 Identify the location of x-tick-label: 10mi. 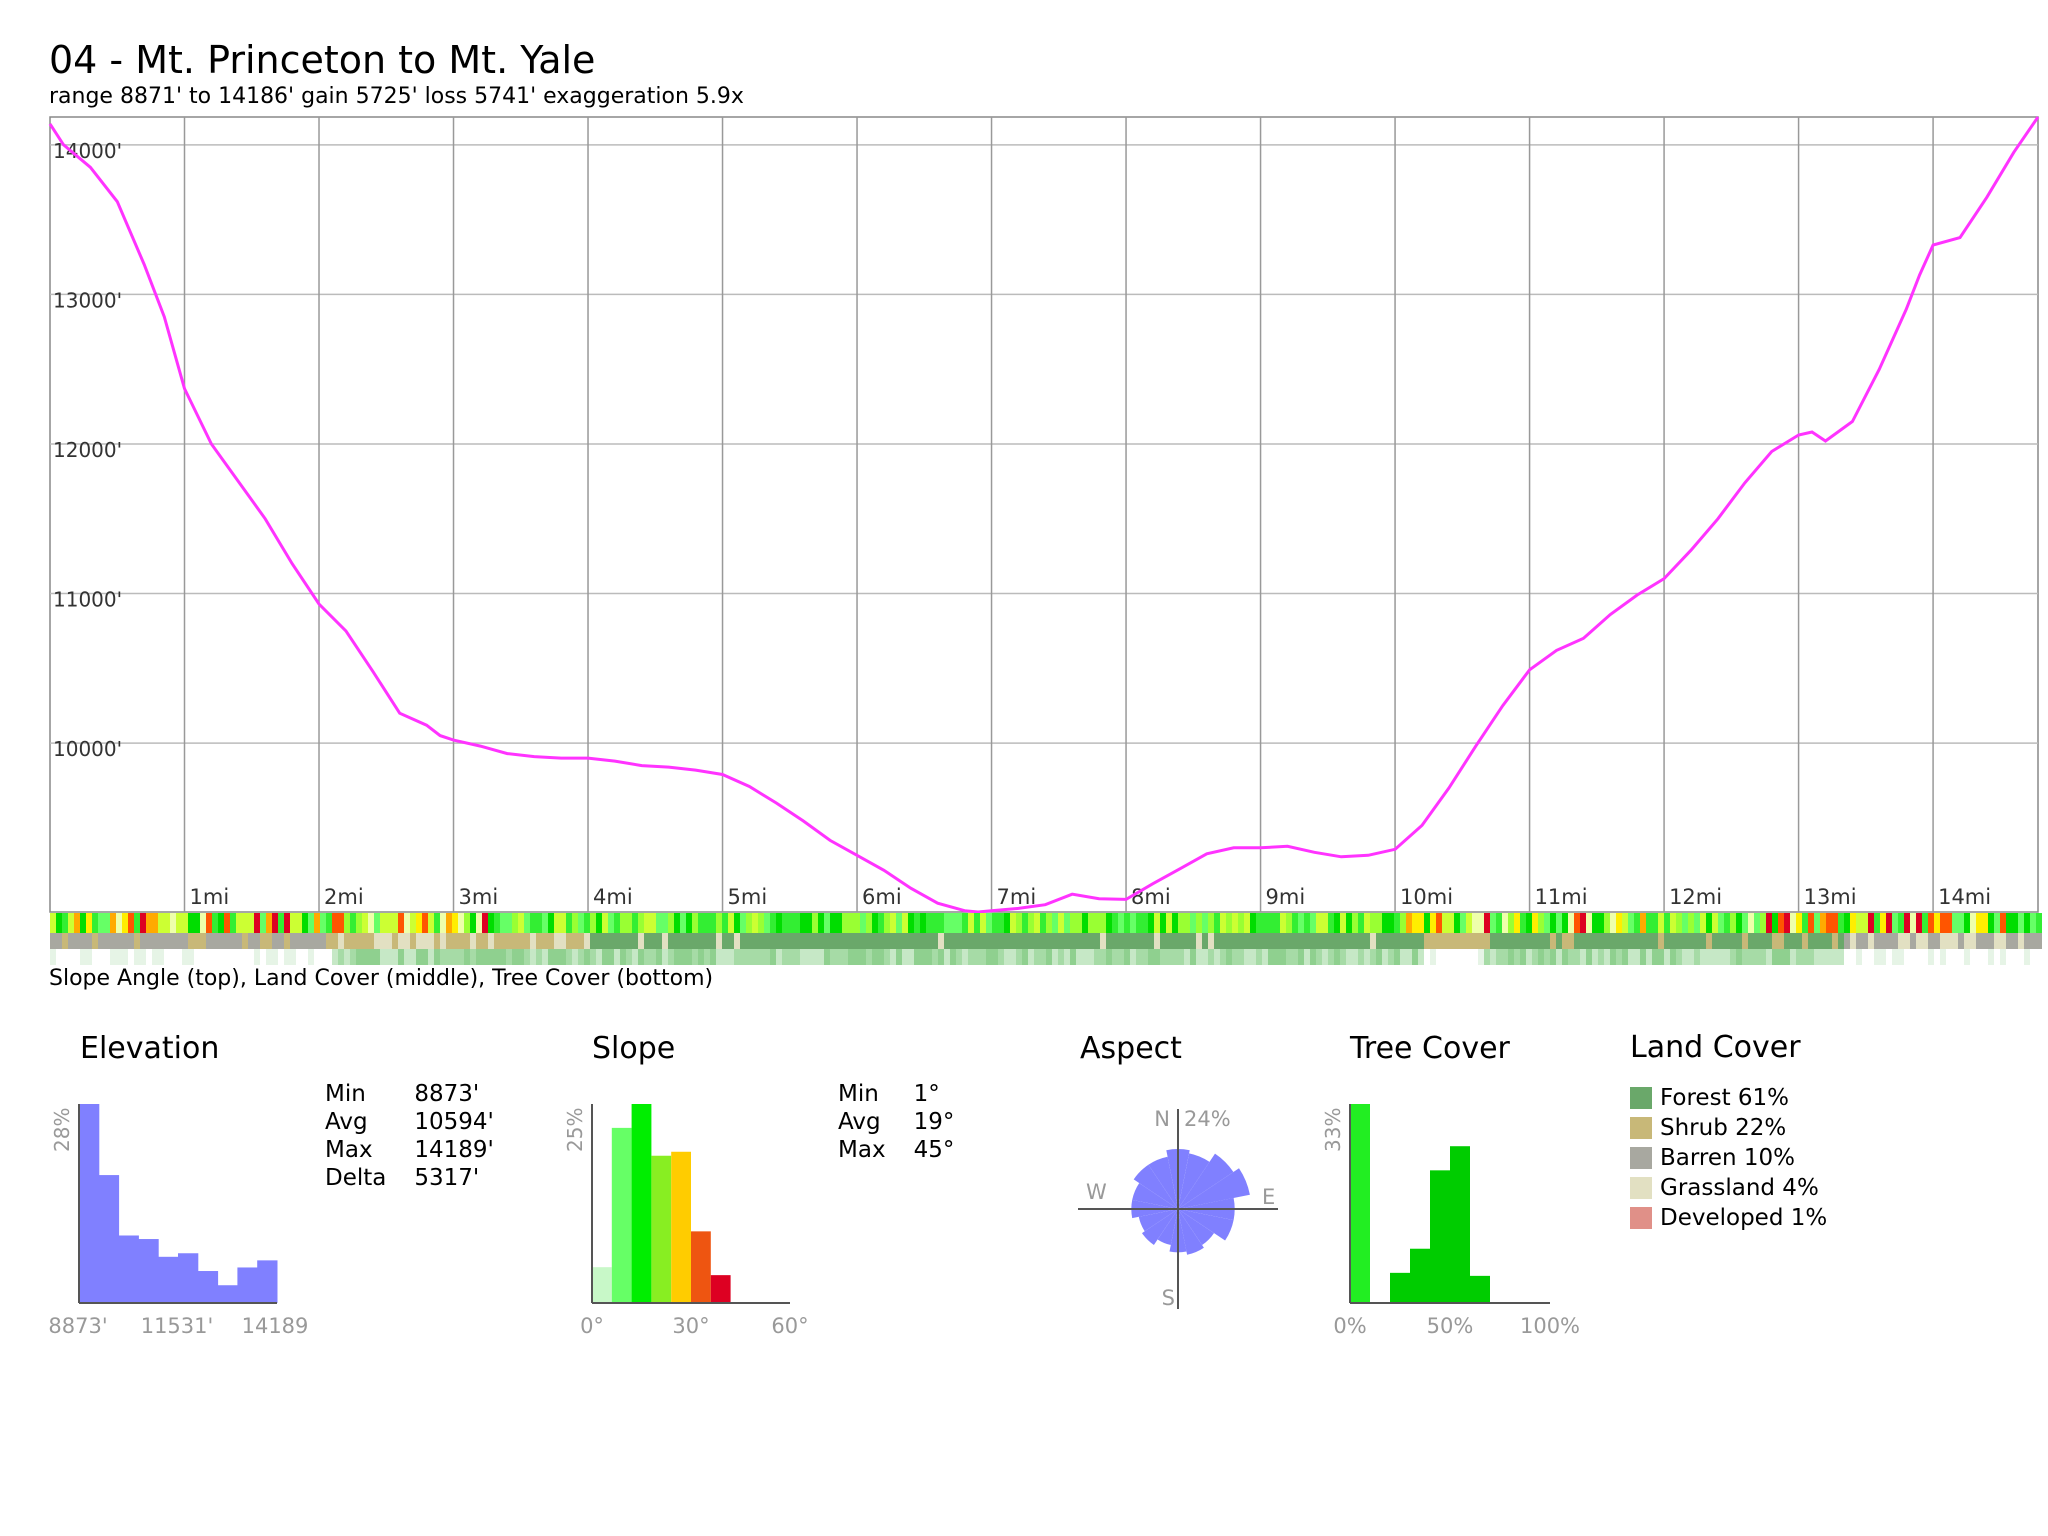
(1426, 897).